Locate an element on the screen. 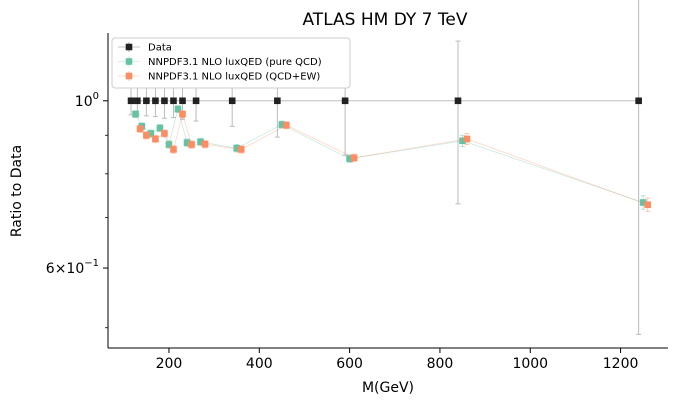 This screenshot has height=407, width=678. y-axis-label: Ratio to Data is located at coordinates (17, 191).